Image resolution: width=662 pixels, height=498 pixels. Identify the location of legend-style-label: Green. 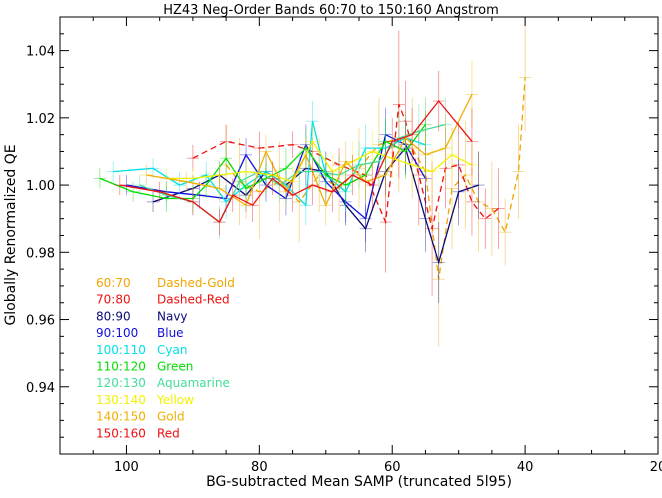
(175, 367).